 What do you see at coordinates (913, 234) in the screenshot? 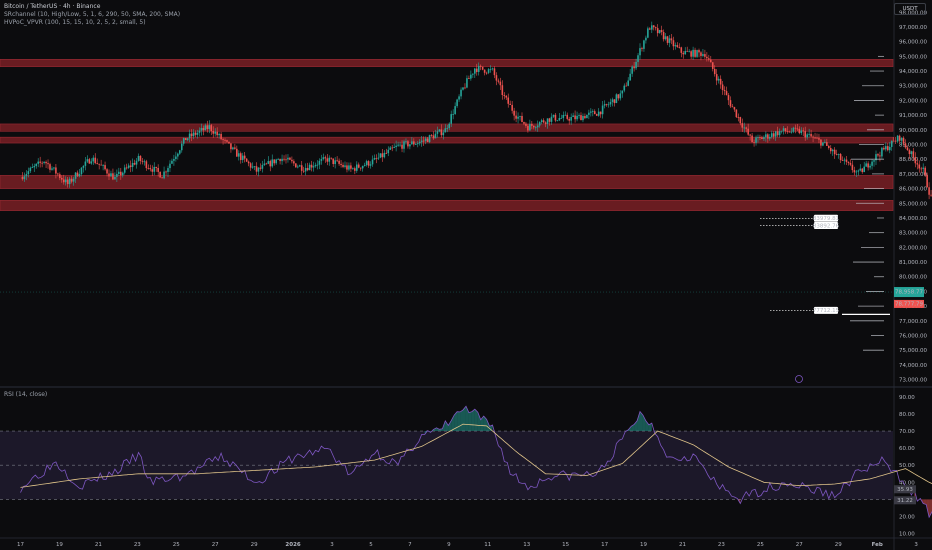
I see `price-tick-label: 83,000.00` at bounding box center [913, 234].